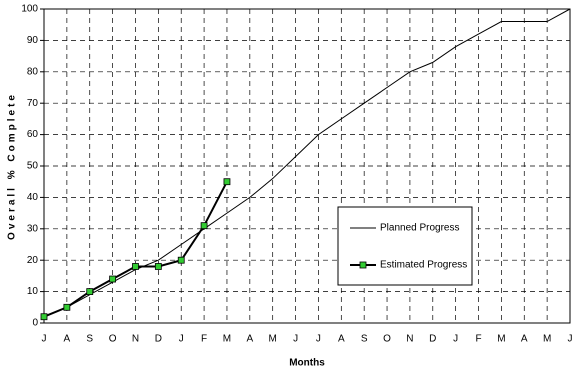 The height and width of the screenshot is (376, 574). What do you see at coordinates (33, 260) in the screenshot?
I see `y-tick-label: 20` at bounding box center [33, 260].